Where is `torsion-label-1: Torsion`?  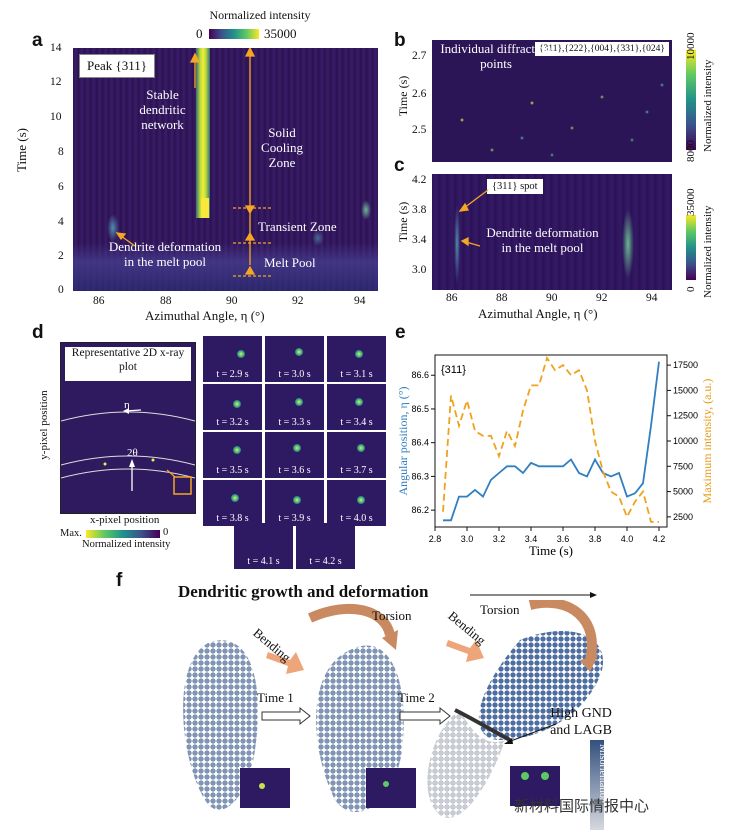
torsion-label-1: Torsion is located at coordinates (392, 615).